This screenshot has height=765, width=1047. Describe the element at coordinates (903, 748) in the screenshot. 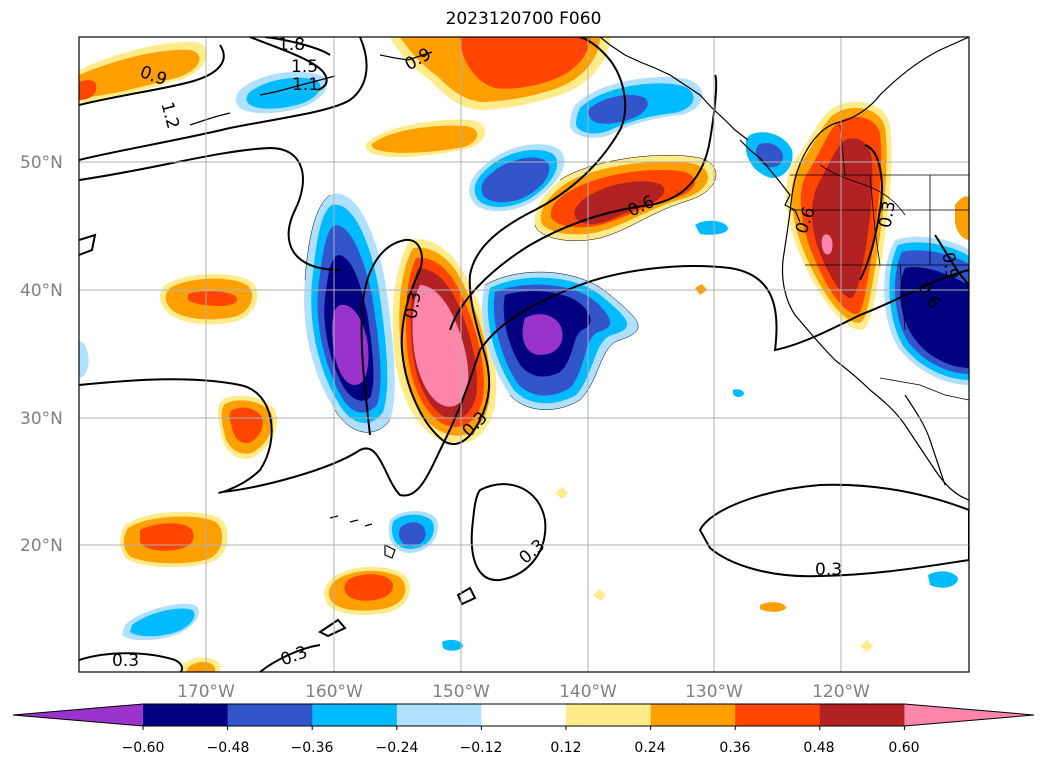

I see `colorbar-tick-label: 0.60` at that location.